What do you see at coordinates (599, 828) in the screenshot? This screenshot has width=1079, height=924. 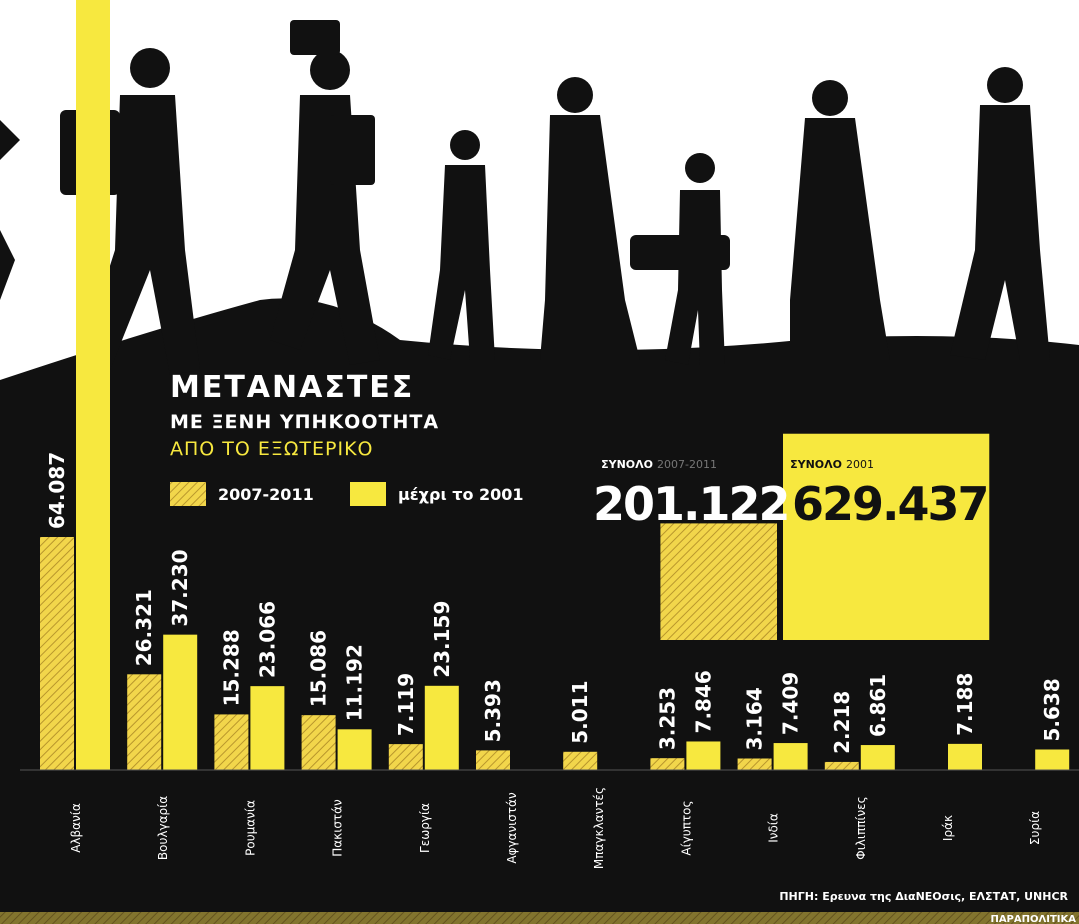 I see `x-tick-label: Μπαγκλαντές` at bounding box center [599, 828].